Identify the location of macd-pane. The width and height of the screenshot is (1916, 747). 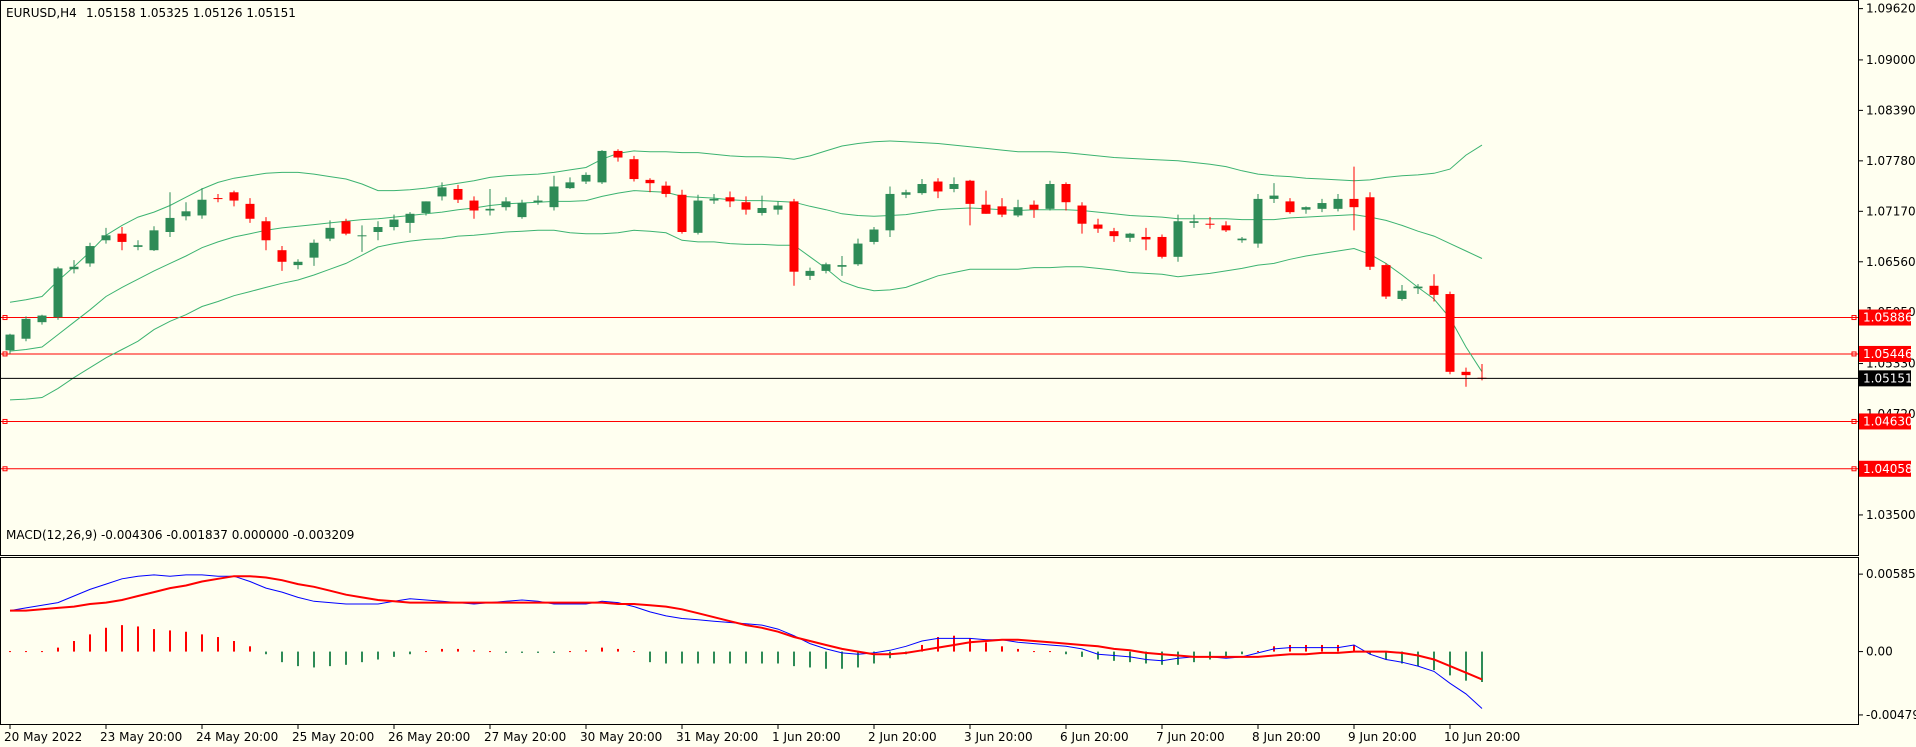
(746, 641).